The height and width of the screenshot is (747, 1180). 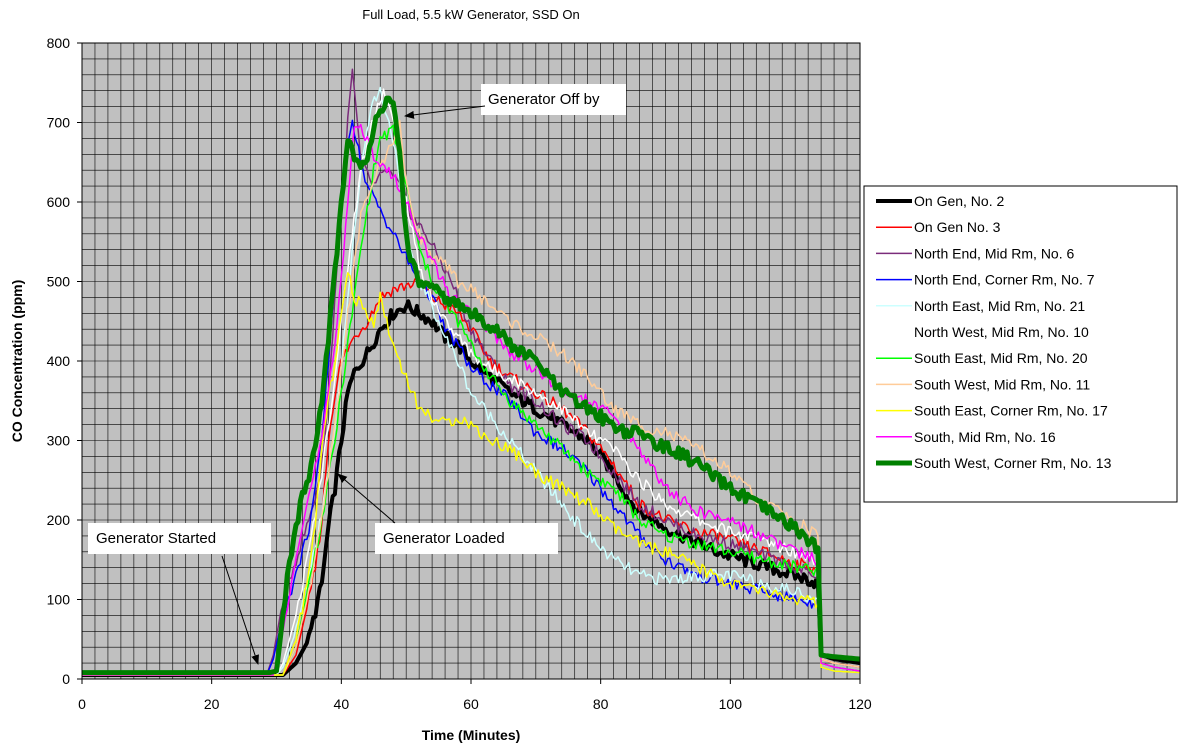 What do you see at coordinates (957, 227) in the screenshot?
I see `legend-label: On Gen No. 3` at bounding box center [957, 227].